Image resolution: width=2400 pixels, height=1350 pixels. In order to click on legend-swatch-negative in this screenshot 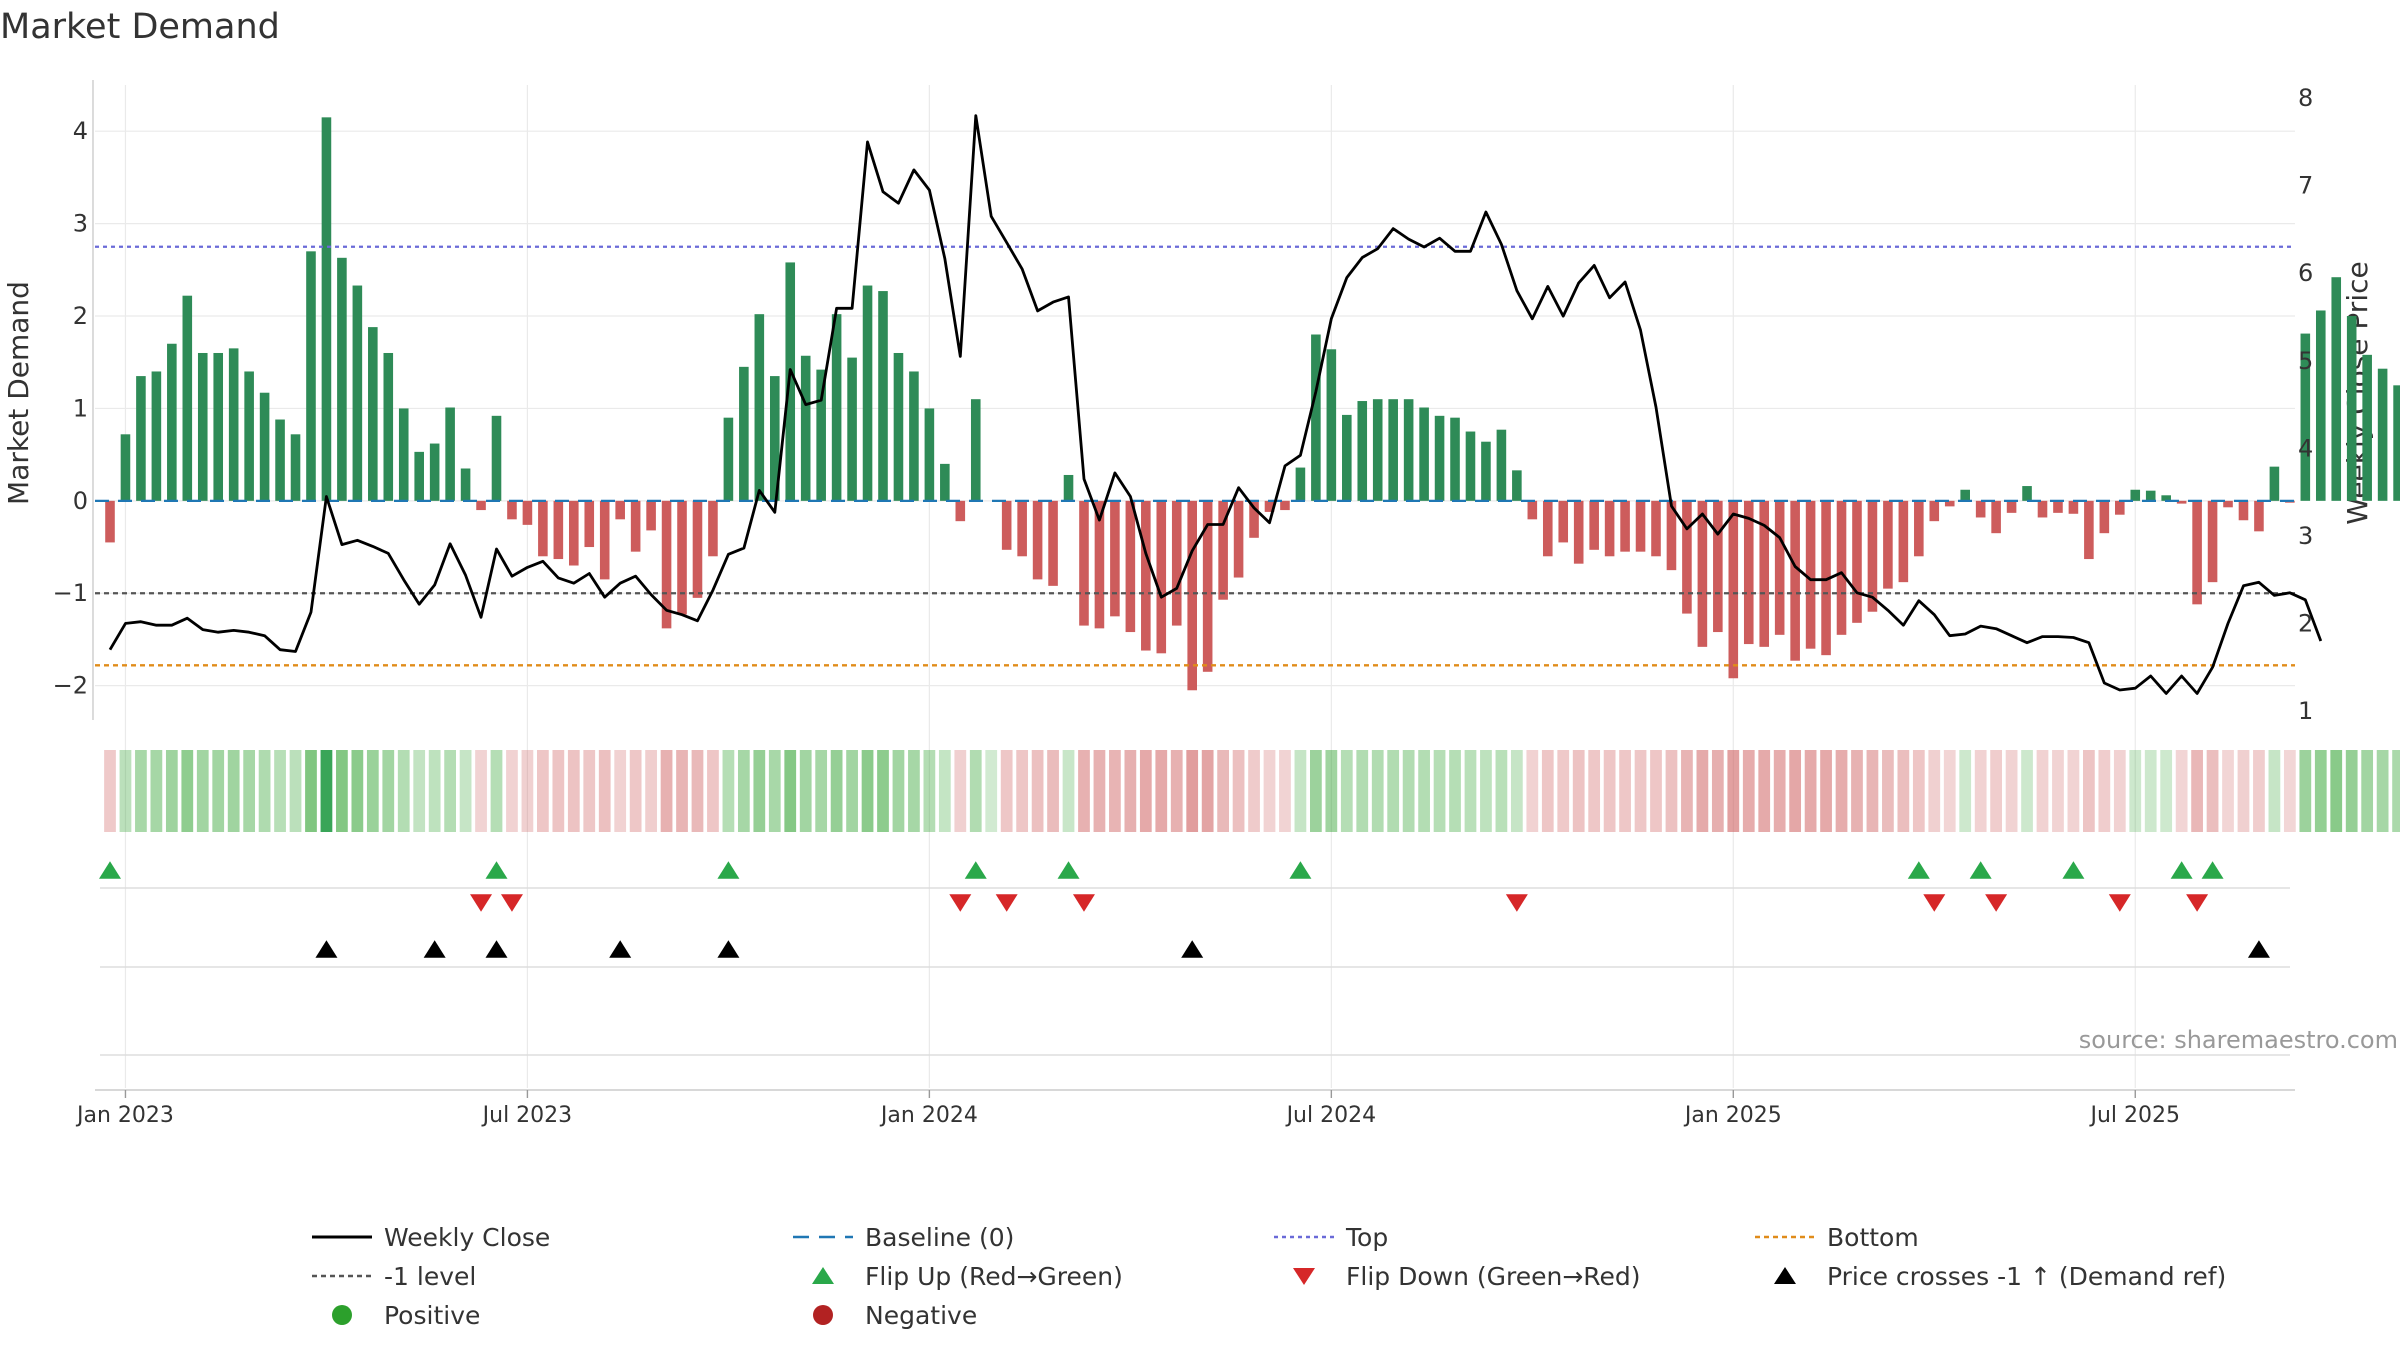, I will do `click(823, 1315)`.